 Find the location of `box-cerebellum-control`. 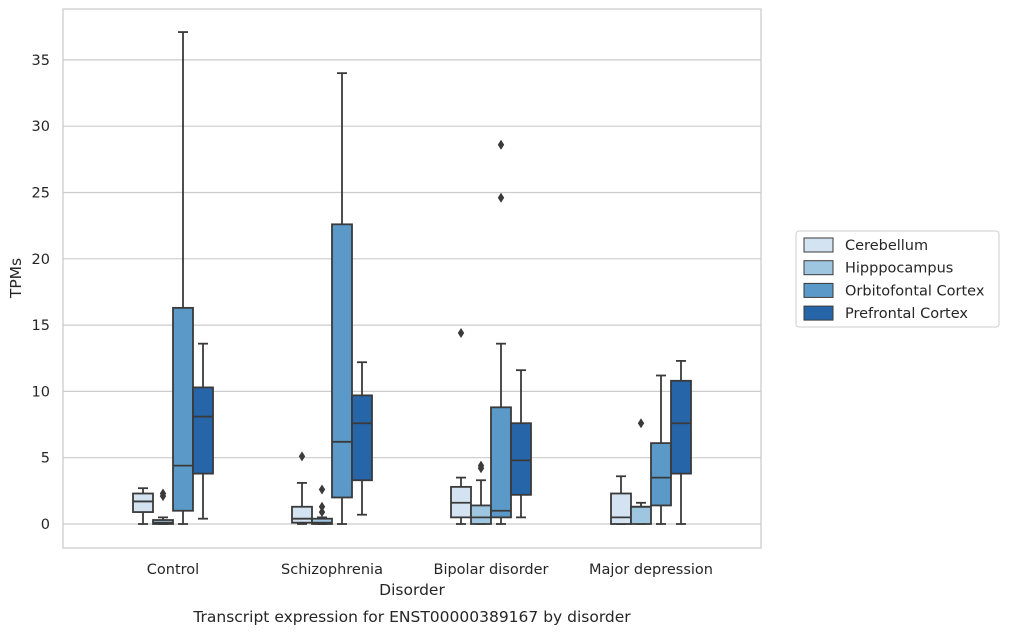

box-cerebellum-control is located at coordinates (143, 506).